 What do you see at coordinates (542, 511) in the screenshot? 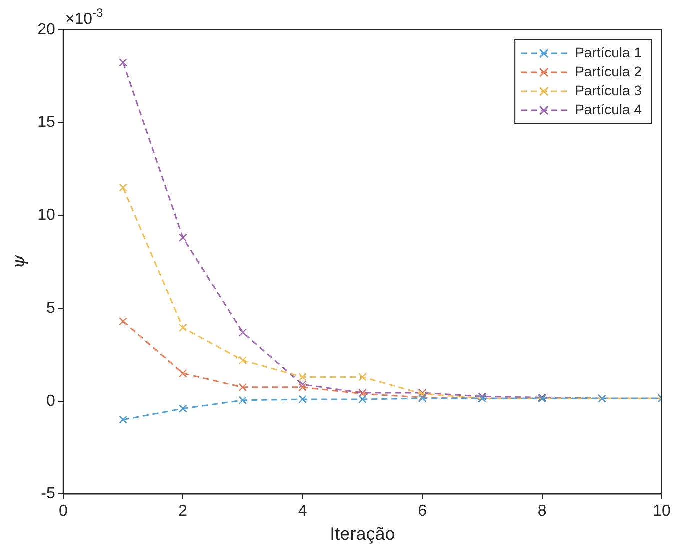
I see `x-tick-label: 8` at bounding box center [542, 511].